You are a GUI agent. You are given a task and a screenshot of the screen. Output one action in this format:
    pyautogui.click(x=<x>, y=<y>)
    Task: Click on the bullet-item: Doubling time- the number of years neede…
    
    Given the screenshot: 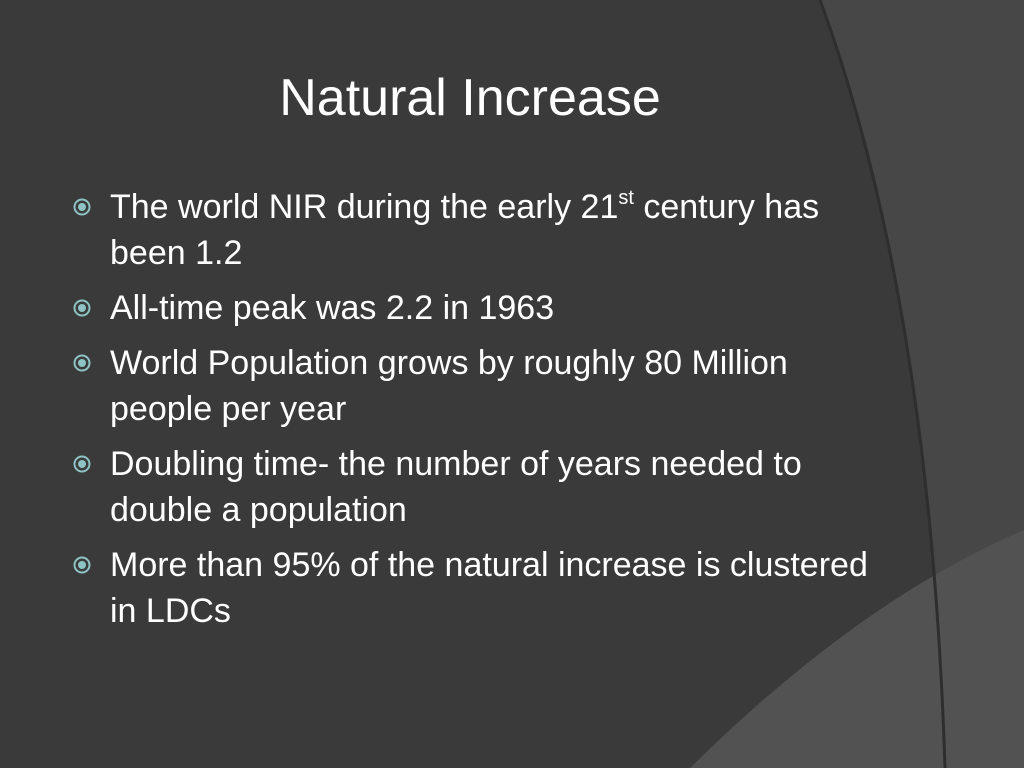 What is the action you would take?
    pyautogui.click(x=479, y=487)
    